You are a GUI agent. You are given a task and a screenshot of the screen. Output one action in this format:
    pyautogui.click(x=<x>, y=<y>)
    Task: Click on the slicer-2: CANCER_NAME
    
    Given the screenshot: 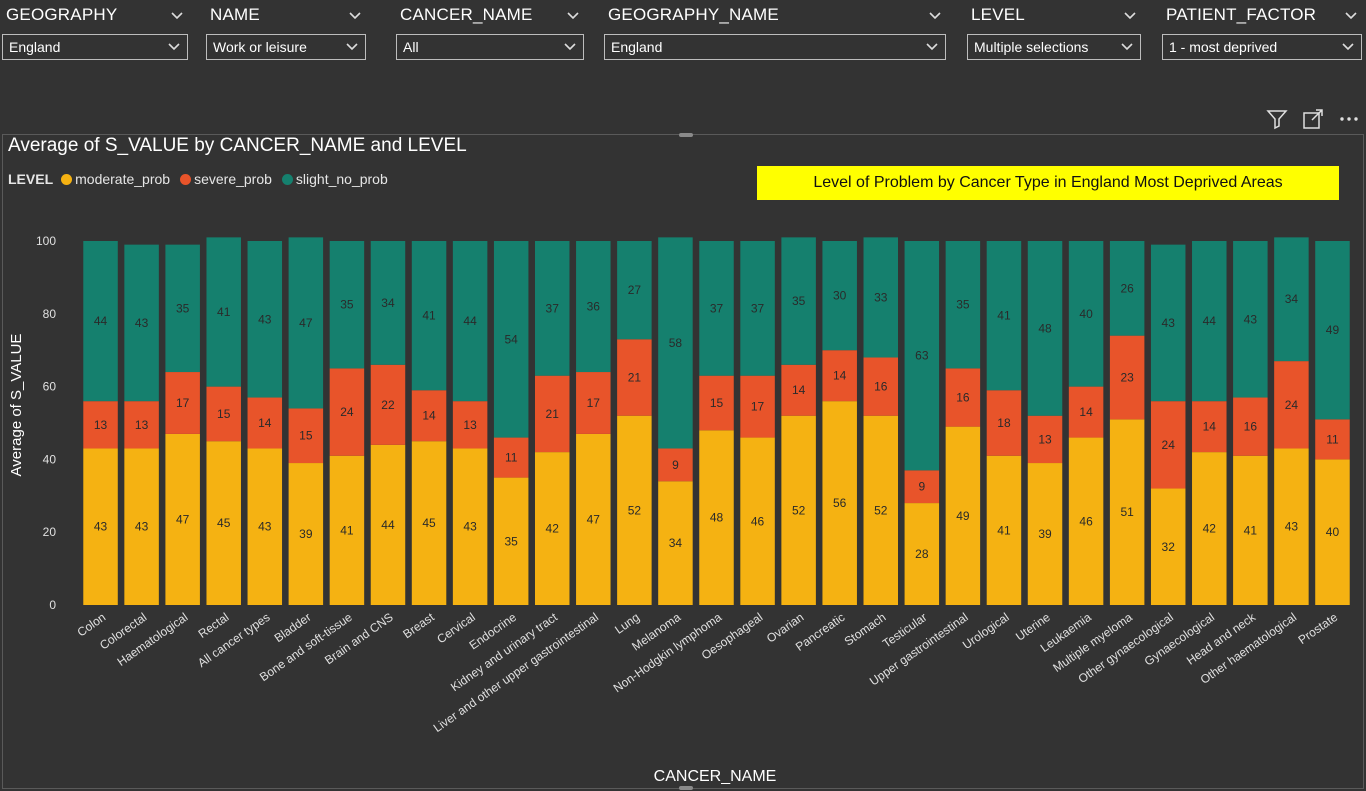 What is the action you would take?
    pyautogui.click(x=490, y=15)
    